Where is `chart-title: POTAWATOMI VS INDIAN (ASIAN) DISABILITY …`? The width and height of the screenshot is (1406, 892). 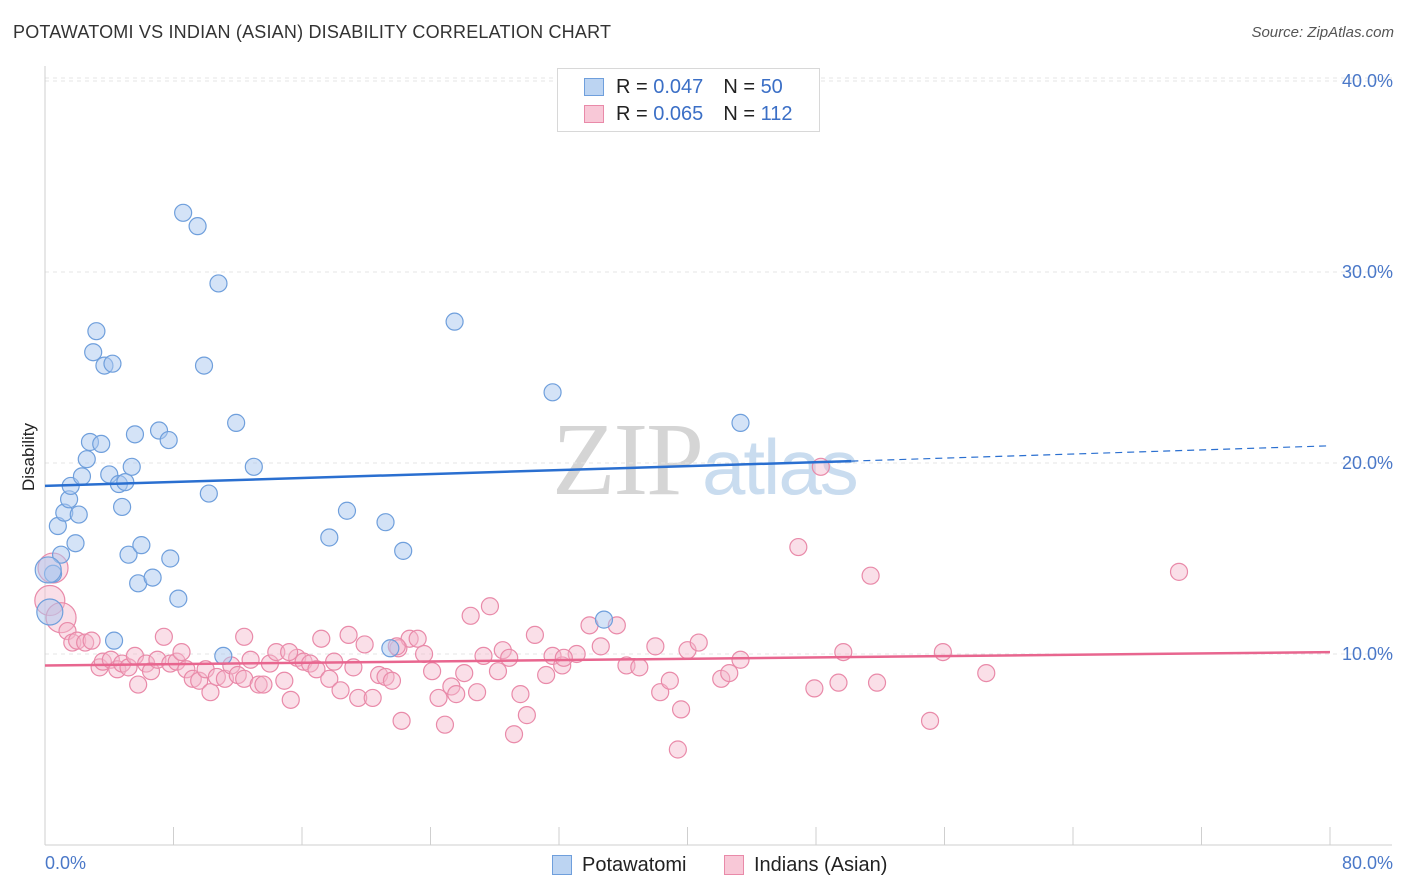
chart-title: POTAWATOMI VS INDIAN (ASIAN) DISABILITY … is located at coordinates (312, 32).